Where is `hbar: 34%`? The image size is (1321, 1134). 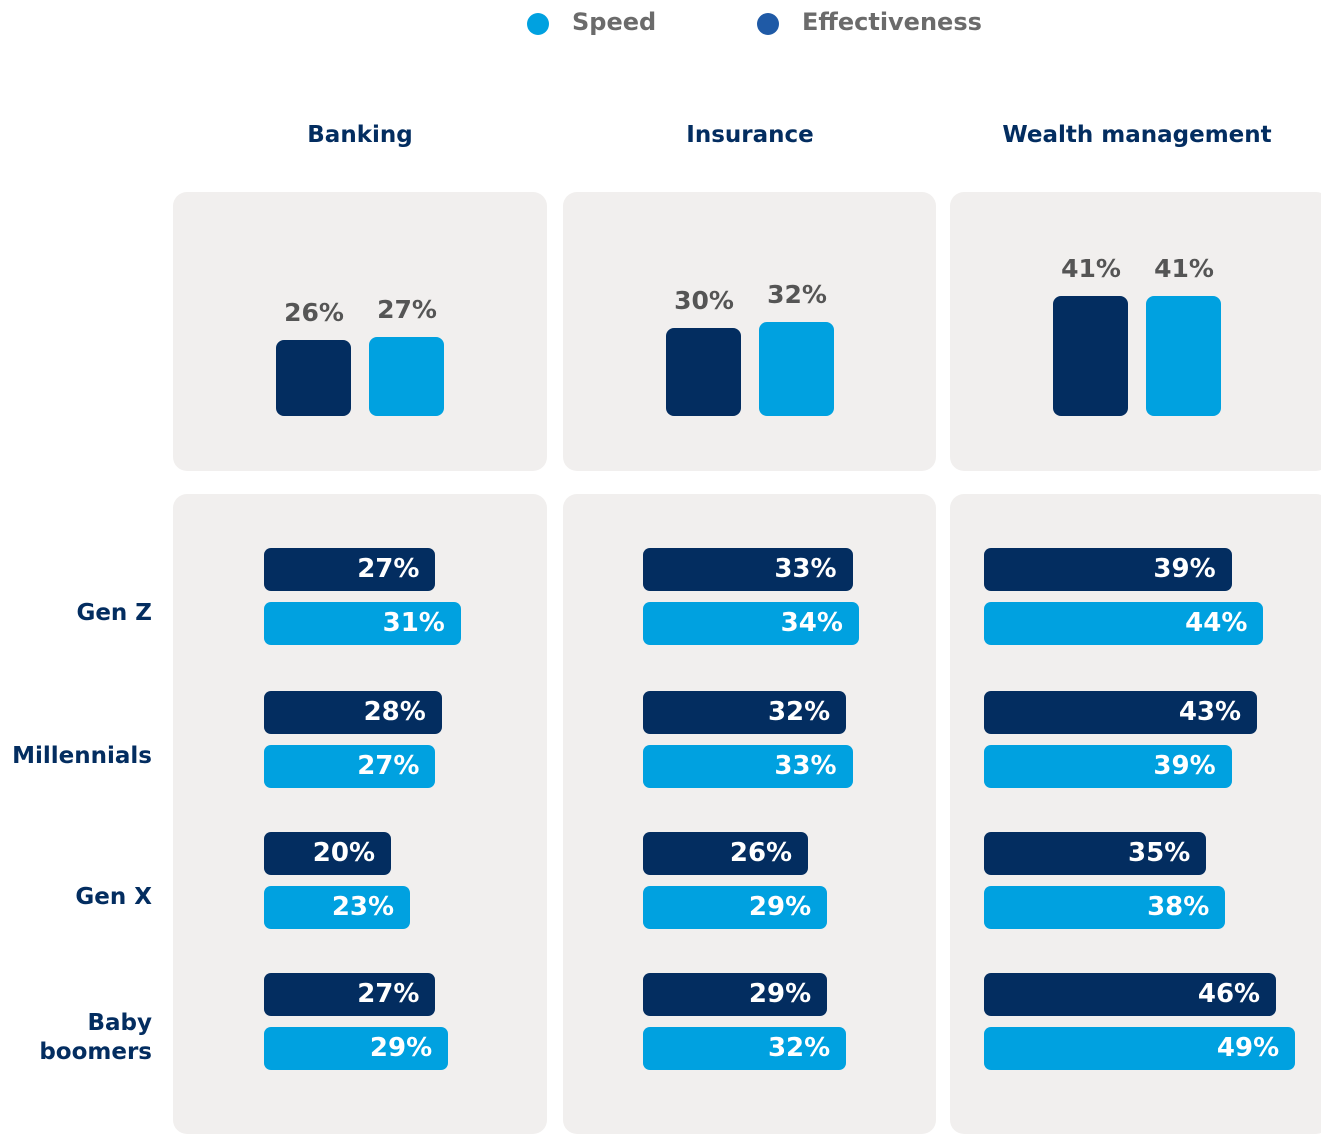
hbar: 34% is located at coordinates (751, 623).